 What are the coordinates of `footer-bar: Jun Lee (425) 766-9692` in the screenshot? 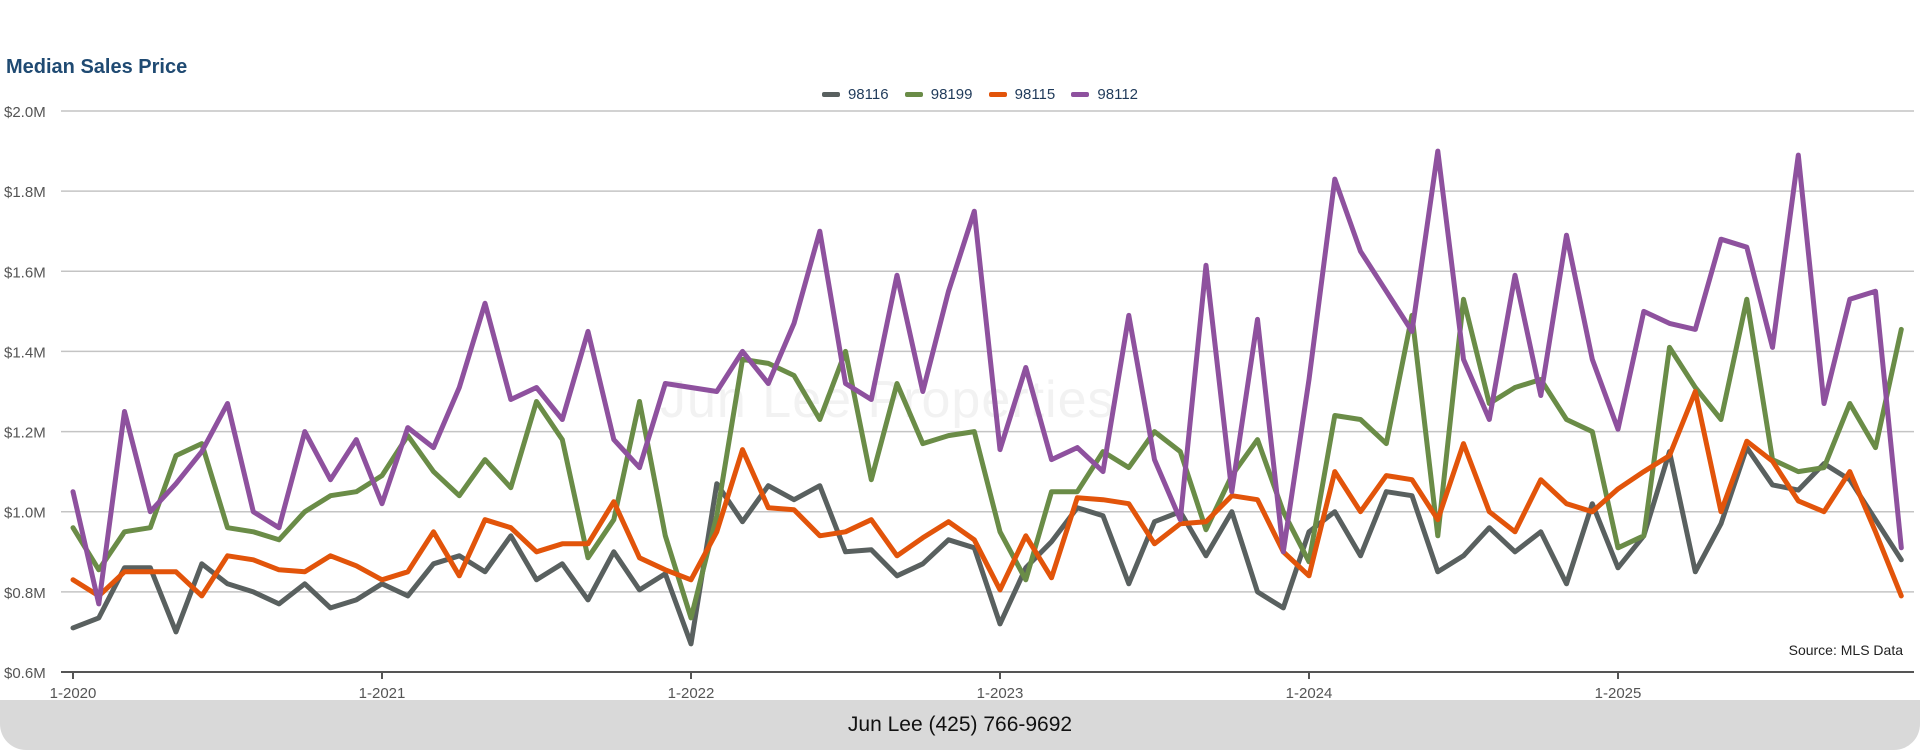 It's located at (960, 725).